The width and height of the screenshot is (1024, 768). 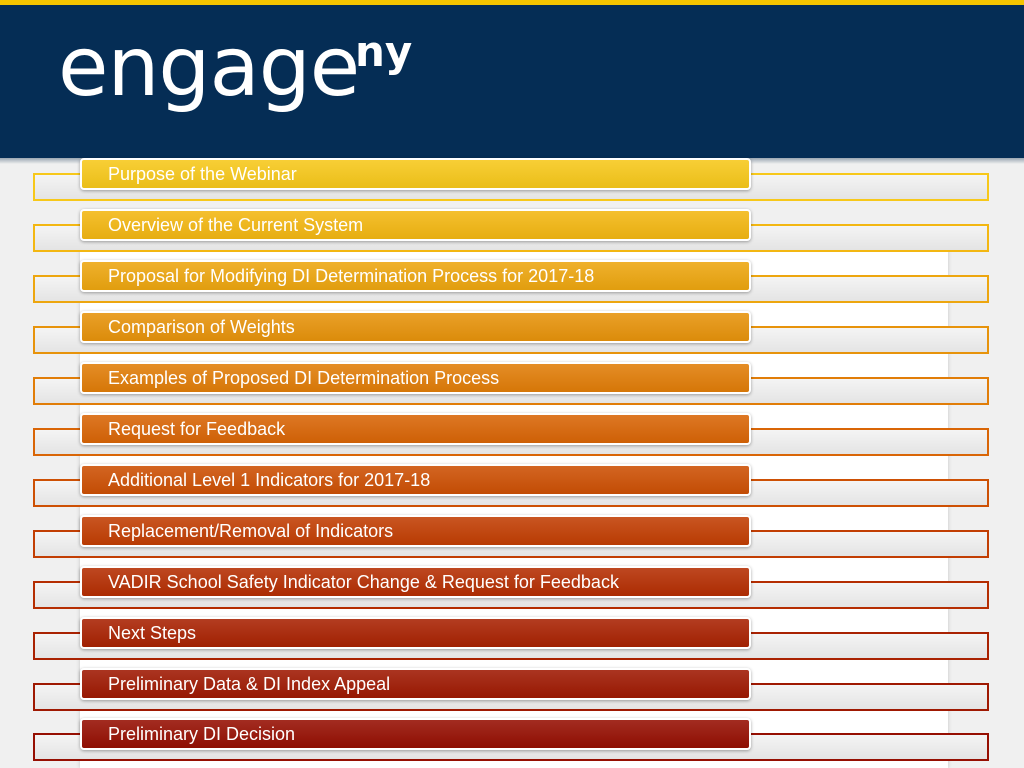 What do you see at coordinates (249, 684) in the screenshot?
I see `agenda-item-label: Preliminary Data & DI Index Appeal` at bounding box center [249, 684].